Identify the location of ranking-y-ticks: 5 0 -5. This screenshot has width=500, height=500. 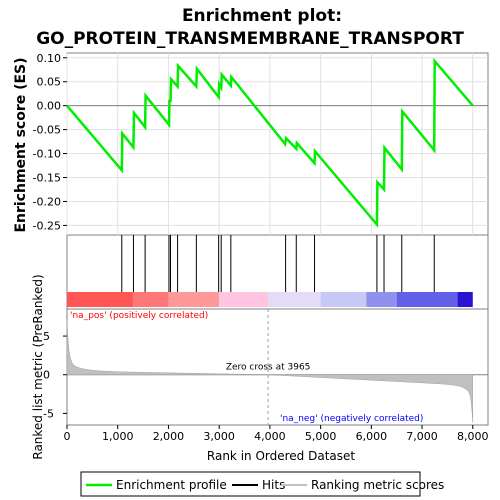
(55, 375).